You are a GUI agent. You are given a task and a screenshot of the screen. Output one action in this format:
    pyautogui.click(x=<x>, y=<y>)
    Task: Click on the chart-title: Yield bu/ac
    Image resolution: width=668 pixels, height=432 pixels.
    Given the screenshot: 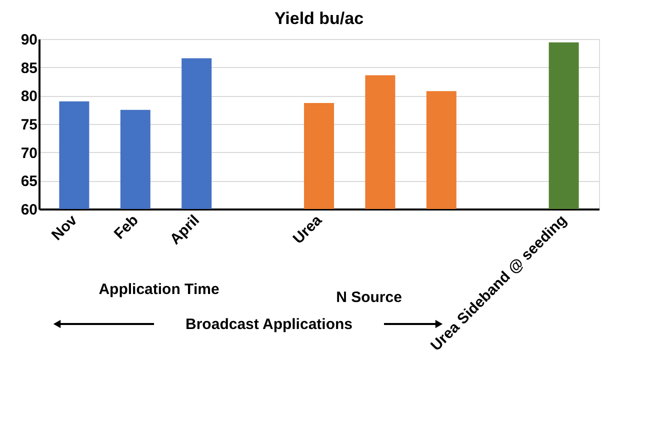 What is the action you would take?
    pyautogui.click(x=319, y=18)
    